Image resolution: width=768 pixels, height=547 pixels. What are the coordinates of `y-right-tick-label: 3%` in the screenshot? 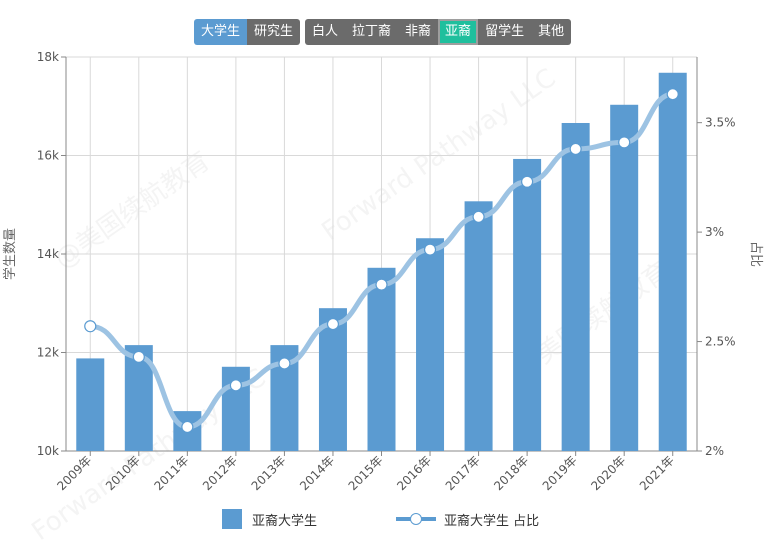 It's located at (714, 232).